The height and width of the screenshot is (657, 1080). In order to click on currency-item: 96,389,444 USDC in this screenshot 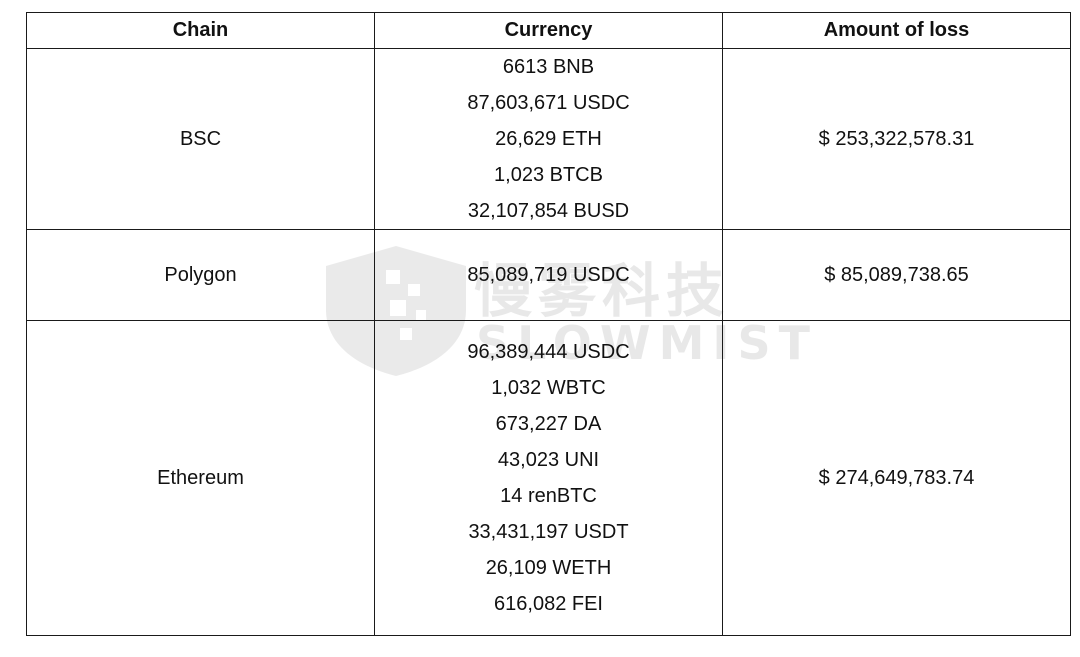, I will do `click(548, 352)`.